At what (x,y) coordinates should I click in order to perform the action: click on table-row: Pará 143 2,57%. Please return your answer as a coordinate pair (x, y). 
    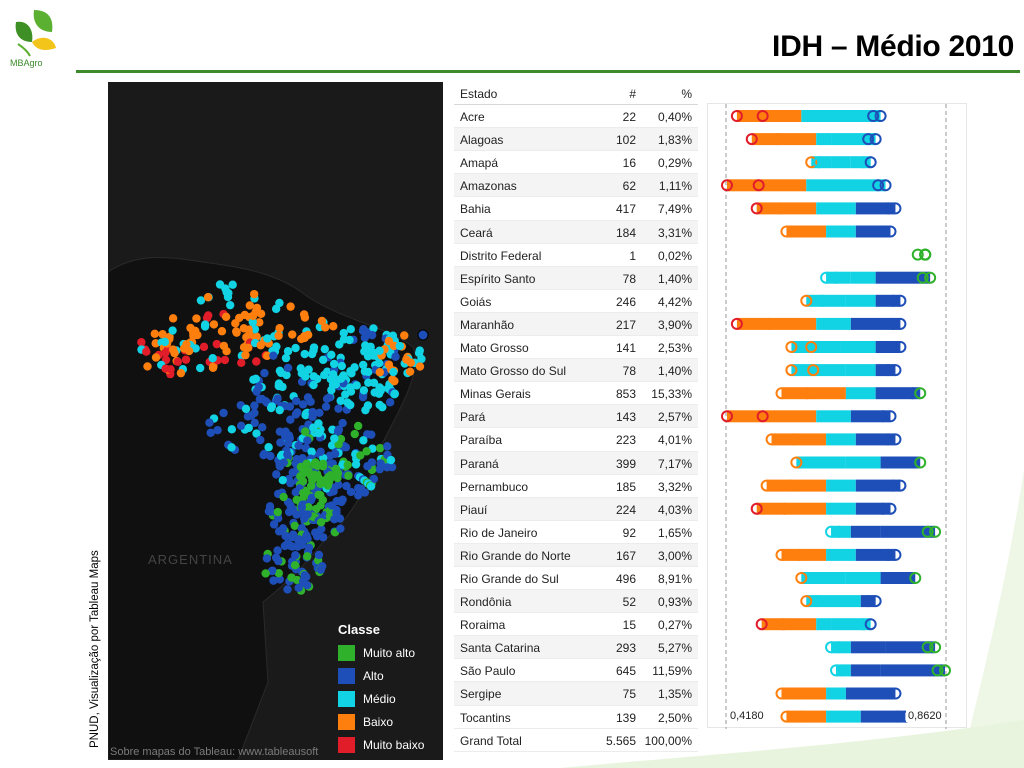
    Looking at the image, I should click on (576, 417).